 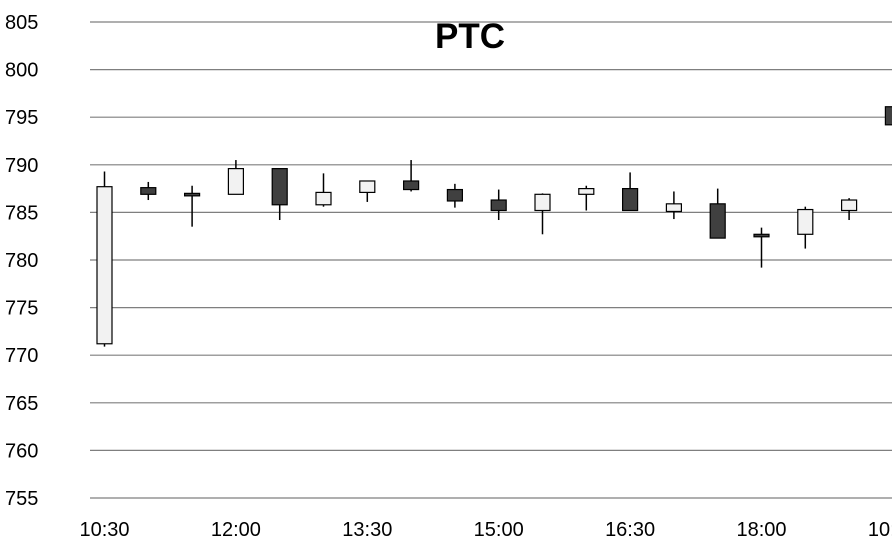 I want to click on y-tick-label: 770, so click(x=21, y=356).